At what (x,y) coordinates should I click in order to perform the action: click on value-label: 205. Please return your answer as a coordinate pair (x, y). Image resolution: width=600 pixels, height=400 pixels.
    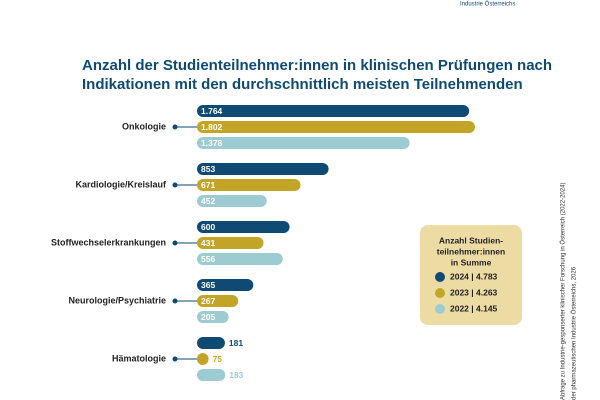
    Looking at the image, I should click on (208, 317).